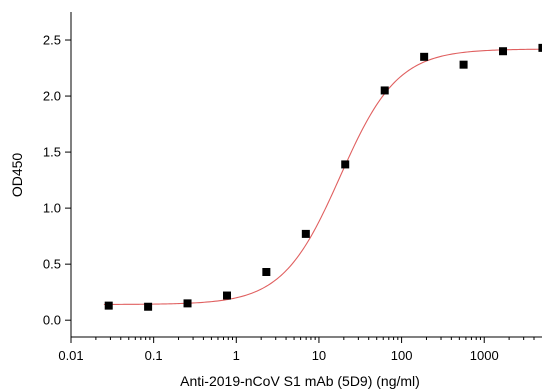 The image size is (542, 392). I want to click on x-ticks: 0.01 0.1 1 10 100 1000, so click(296, 350).